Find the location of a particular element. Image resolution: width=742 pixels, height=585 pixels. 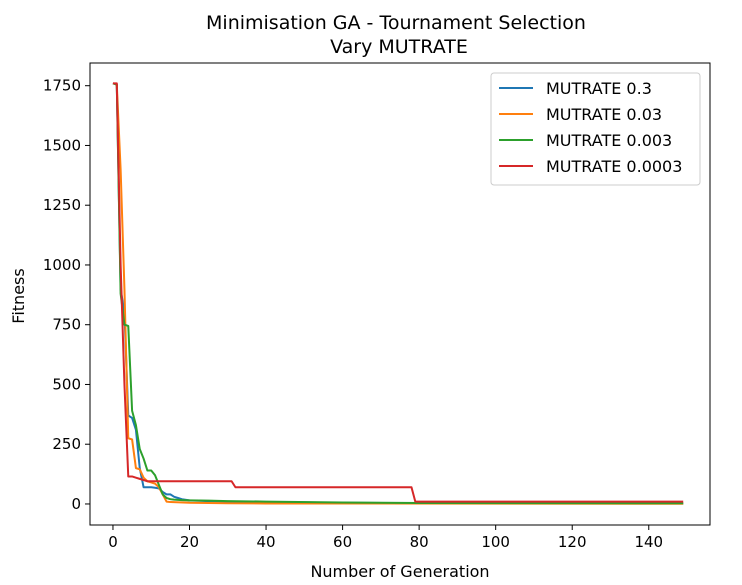

legend-label-4: MUTRATE 0.0003 is located at coordinates (614, 166).